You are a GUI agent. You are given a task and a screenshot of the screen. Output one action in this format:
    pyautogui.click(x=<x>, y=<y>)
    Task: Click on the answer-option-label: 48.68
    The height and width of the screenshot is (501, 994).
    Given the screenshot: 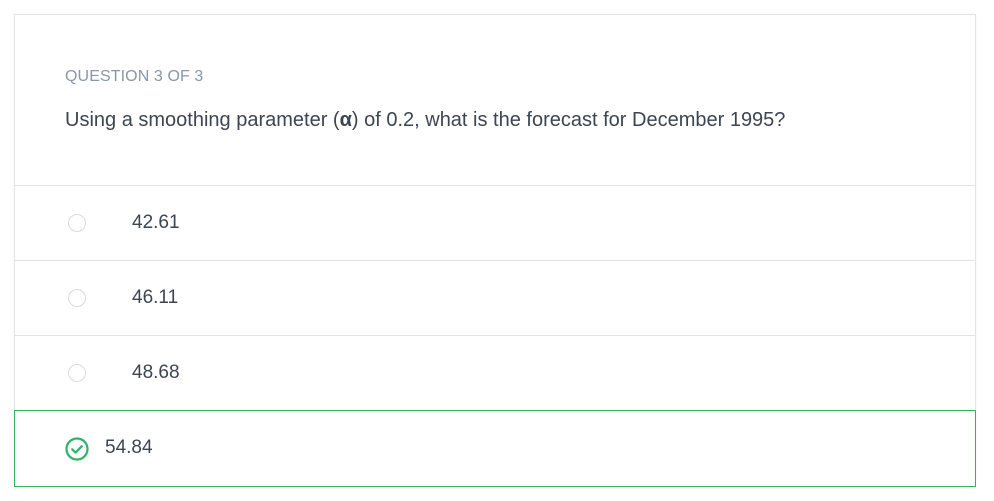 What is the action you would take?
    pyautogui.click(x=156, y=372)
    